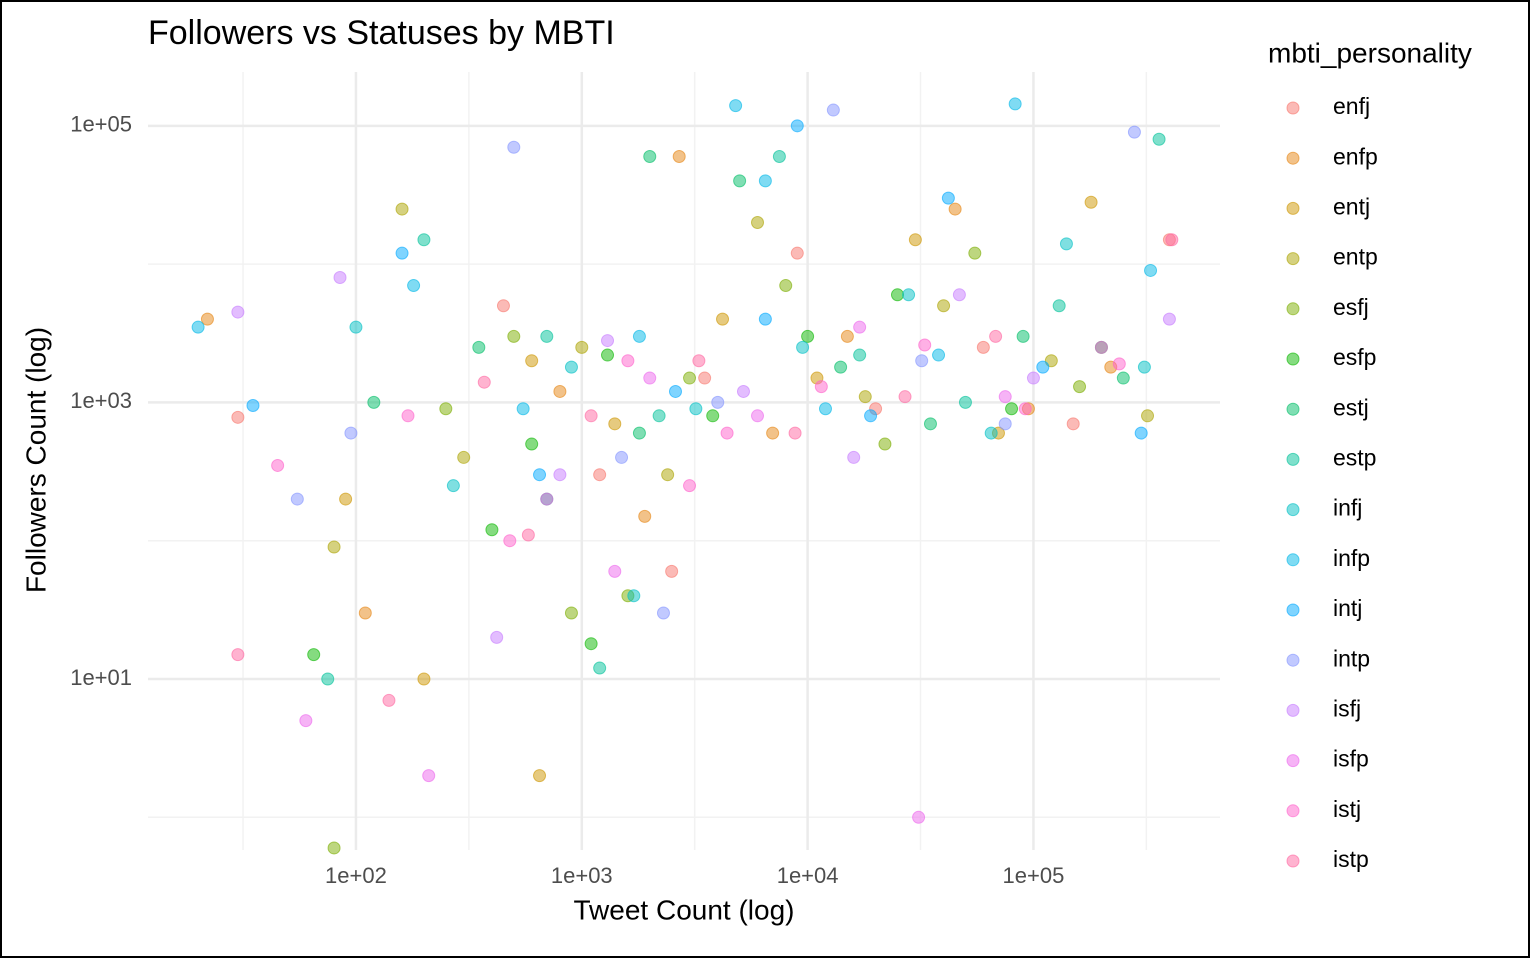 The image size is (1530, 958). I want to click on legend-label: intj, so click(1347, 608).